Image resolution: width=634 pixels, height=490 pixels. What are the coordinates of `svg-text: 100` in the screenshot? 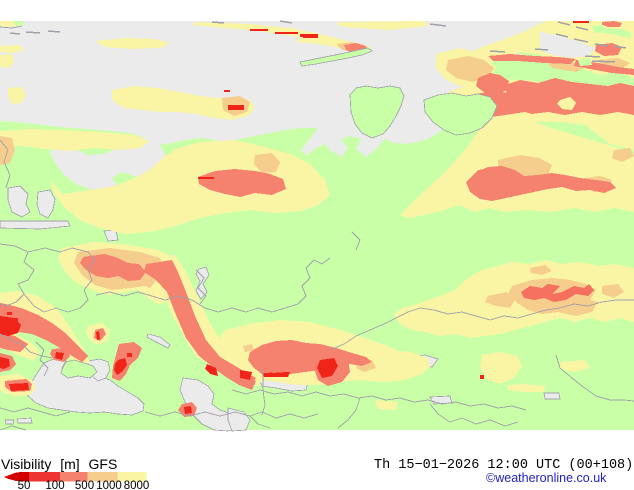 It's located at (54, 485).